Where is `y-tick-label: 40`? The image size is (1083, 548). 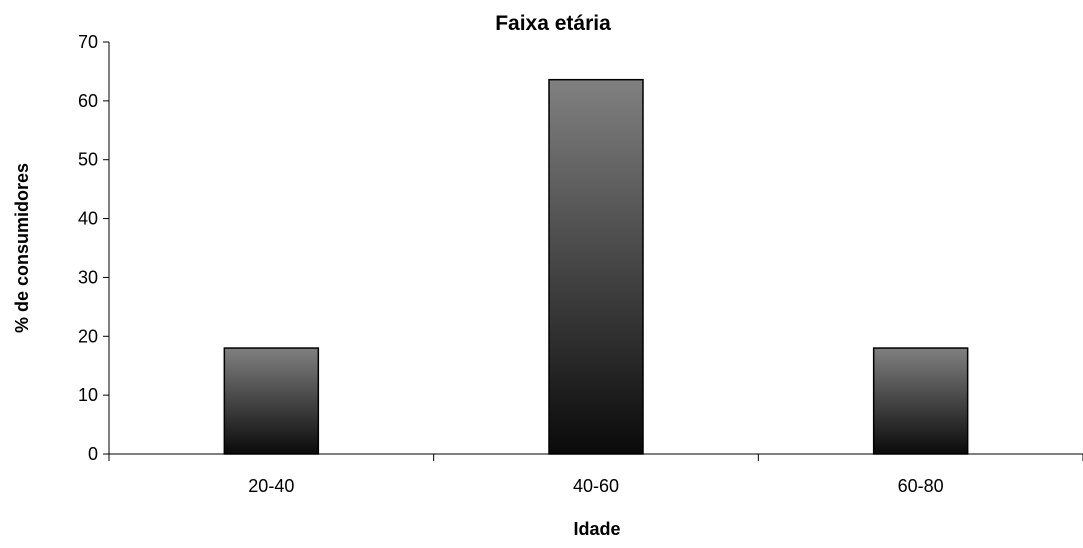 y-tick-label: 40 is located at coordinates (88, 219).